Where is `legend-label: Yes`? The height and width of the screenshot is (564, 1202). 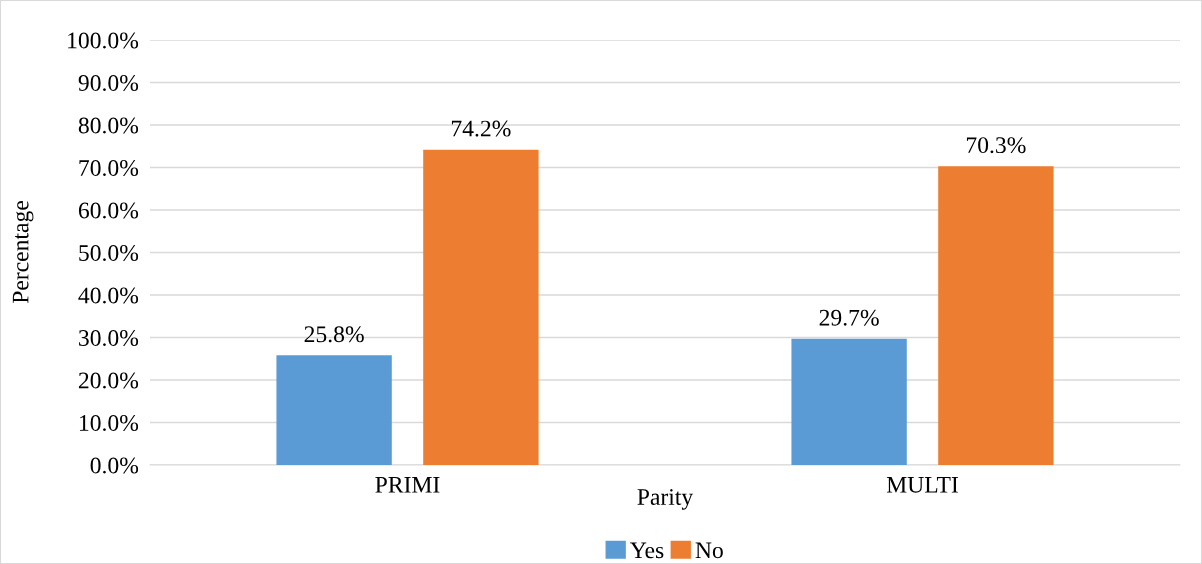
legend-label: Yes is located at coordinates (647, 550).